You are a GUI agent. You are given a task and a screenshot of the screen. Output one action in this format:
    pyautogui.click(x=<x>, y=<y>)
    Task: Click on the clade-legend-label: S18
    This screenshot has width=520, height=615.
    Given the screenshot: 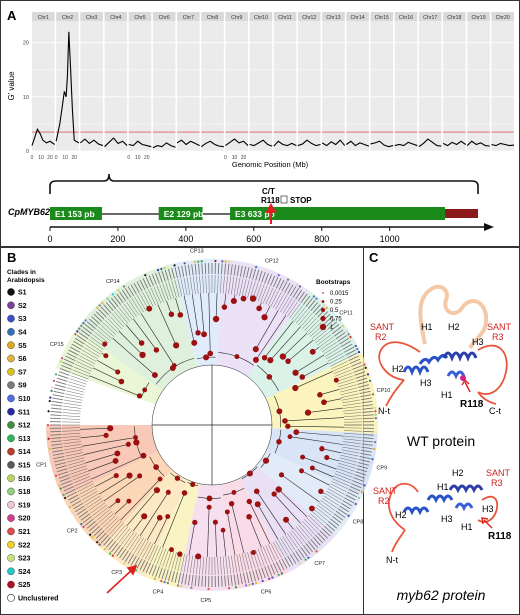 What is the action you would take?
    pyautogui.click(x=24, y=492)
    